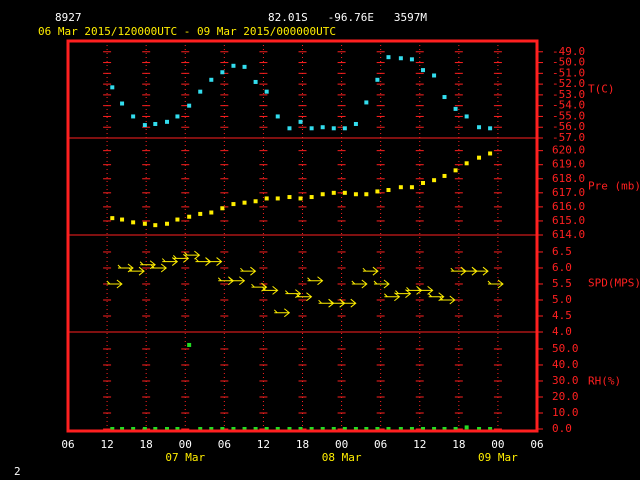  What do you see at coordinates (568, 62) in the screenshot?
I see `y-tick-label: -50.0` at bounding box center [568, 62].